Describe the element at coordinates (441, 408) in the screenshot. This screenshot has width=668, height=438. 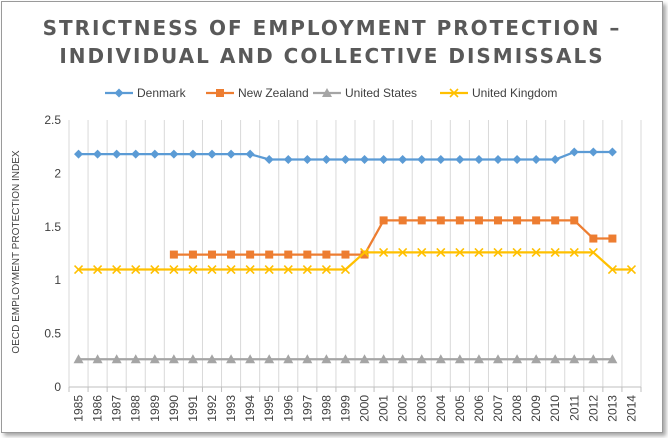
I see `x-tick-label: 2004` at that location.